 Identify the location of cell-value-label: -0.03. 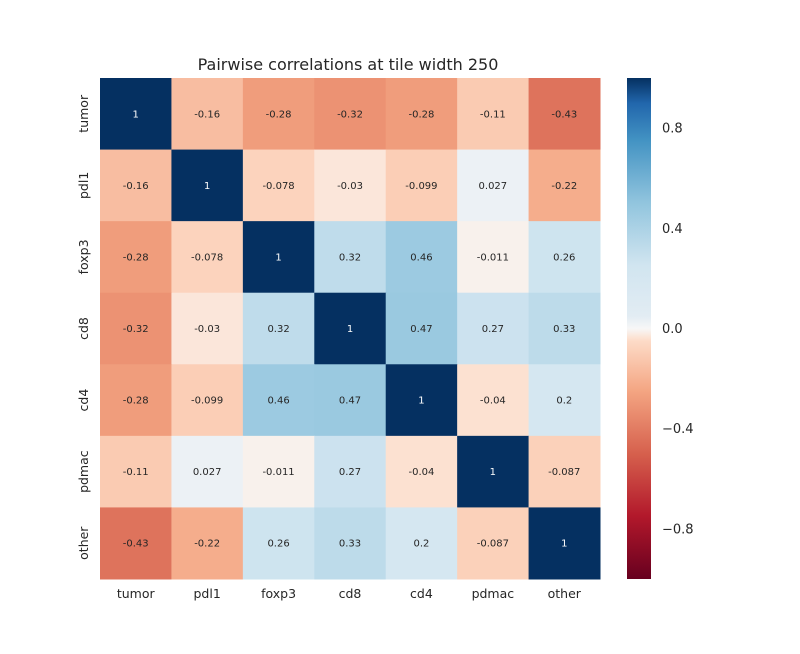
(207, 329).